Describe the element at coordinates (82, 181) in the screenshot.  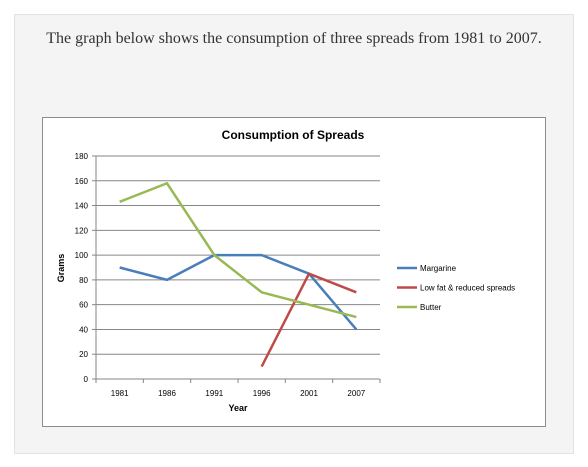
I see `y-tick-label: 160` at that location.